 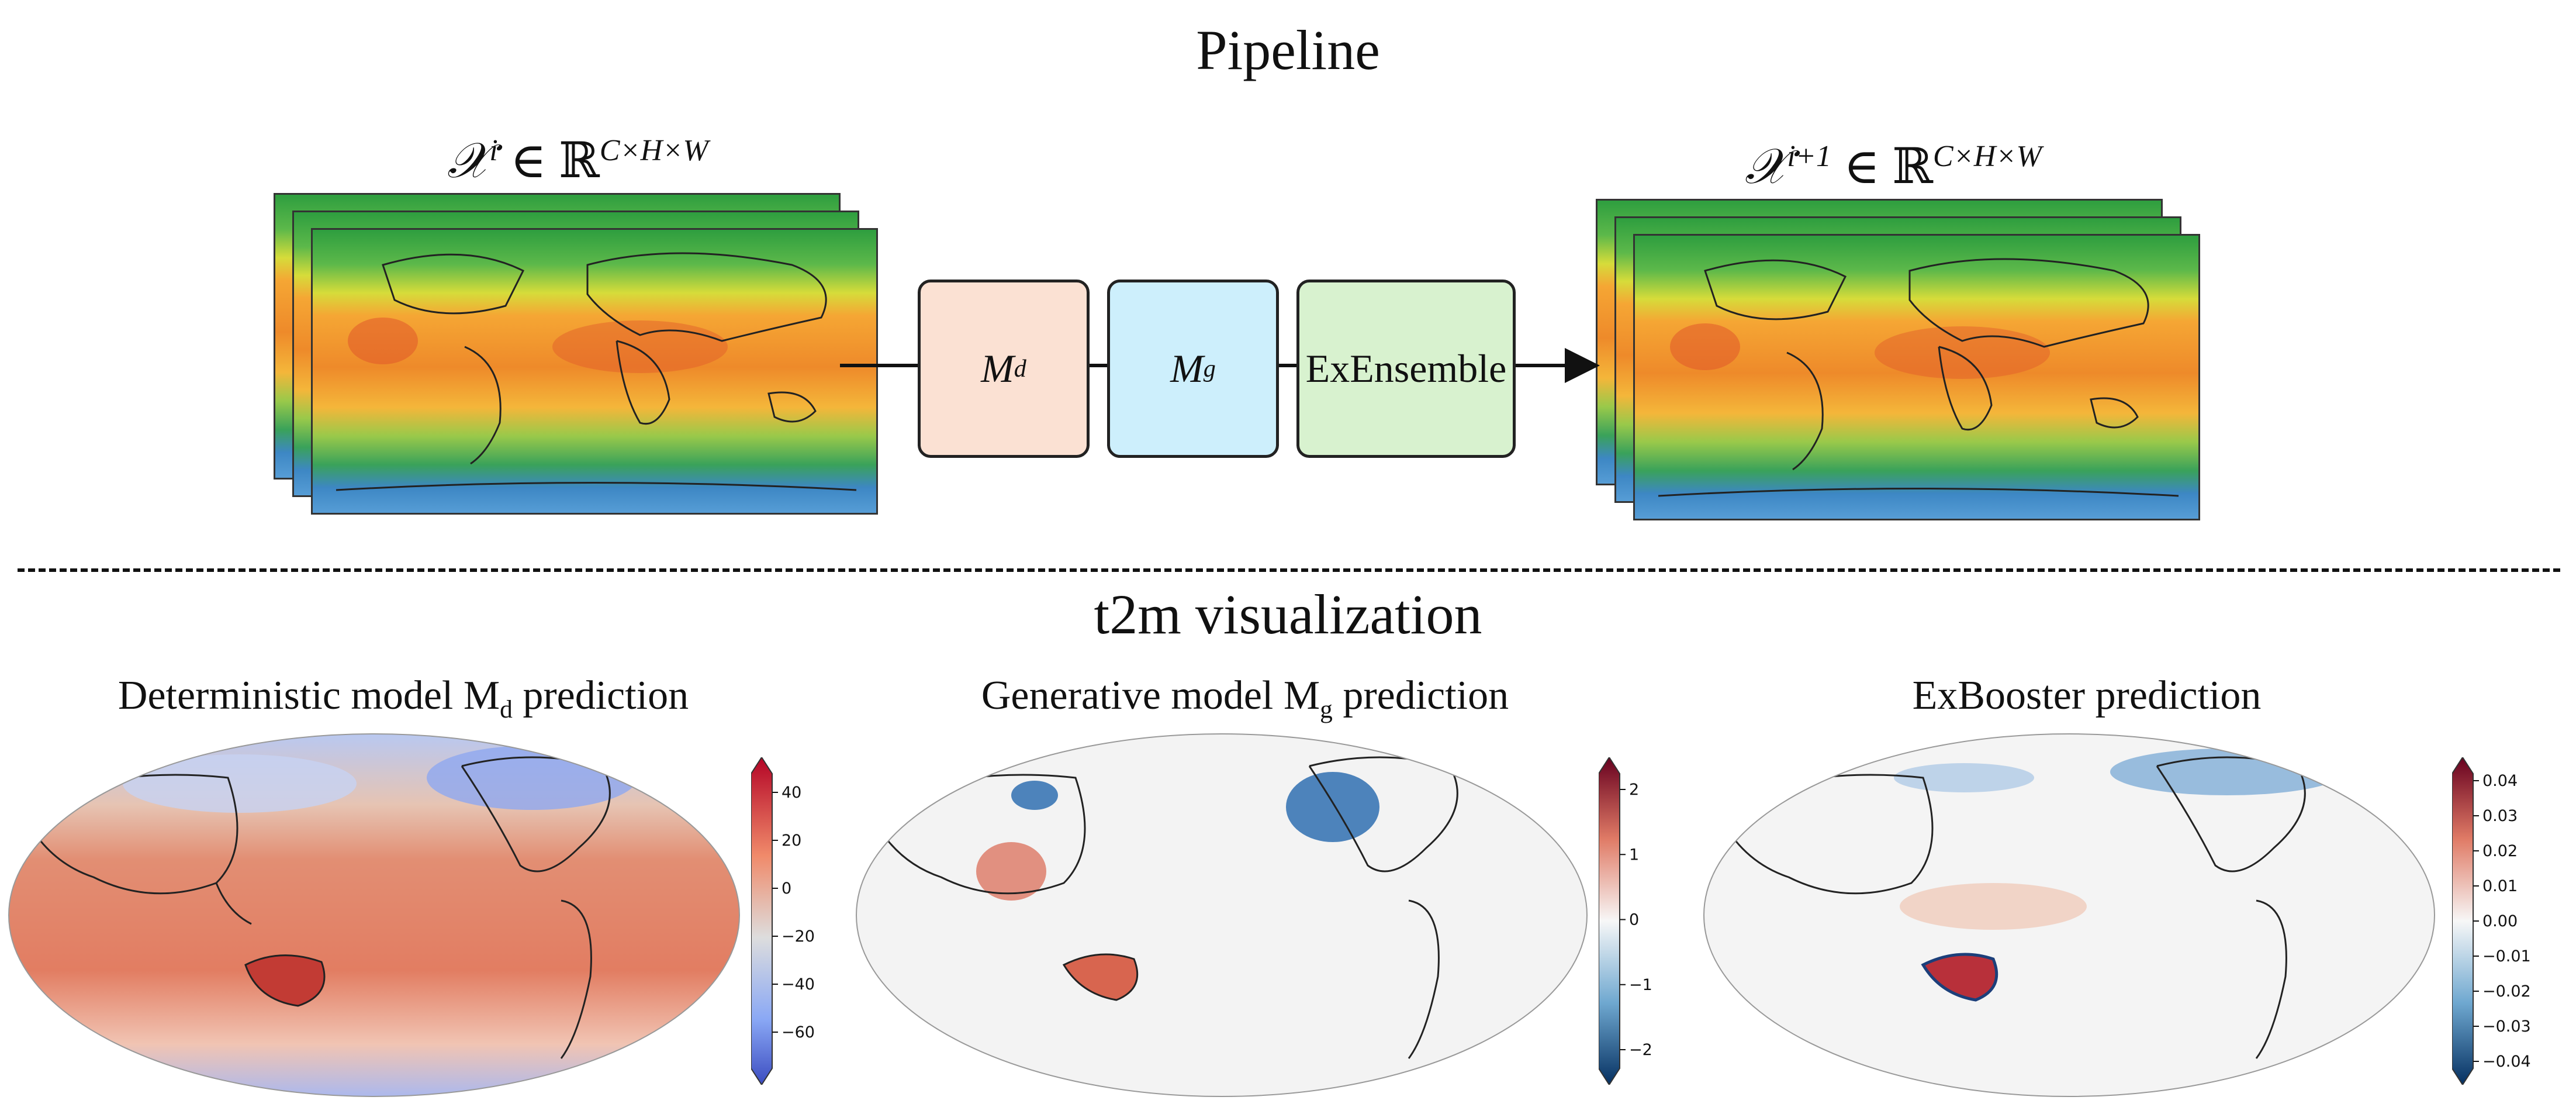 What do you see at coordinates (1634, 790) in the screenshot?
I see `colorbar-tick-label: 2` at bounding box center [1634, 790].